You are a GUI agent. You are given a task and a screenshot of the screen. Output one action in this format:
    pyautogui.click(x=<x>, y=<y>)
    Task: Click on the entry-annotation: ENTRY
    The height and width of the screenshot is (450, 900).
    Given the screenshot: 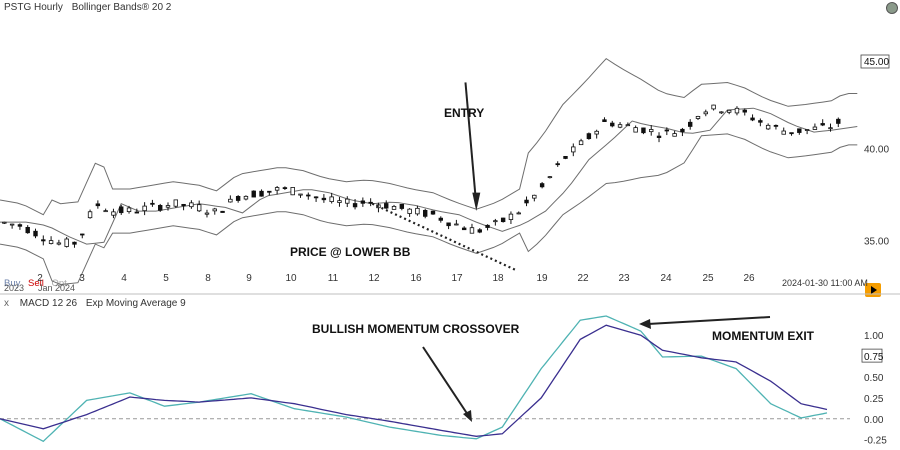 What is the action you would take?
    pyautogui.click(x=464, y=113)
    